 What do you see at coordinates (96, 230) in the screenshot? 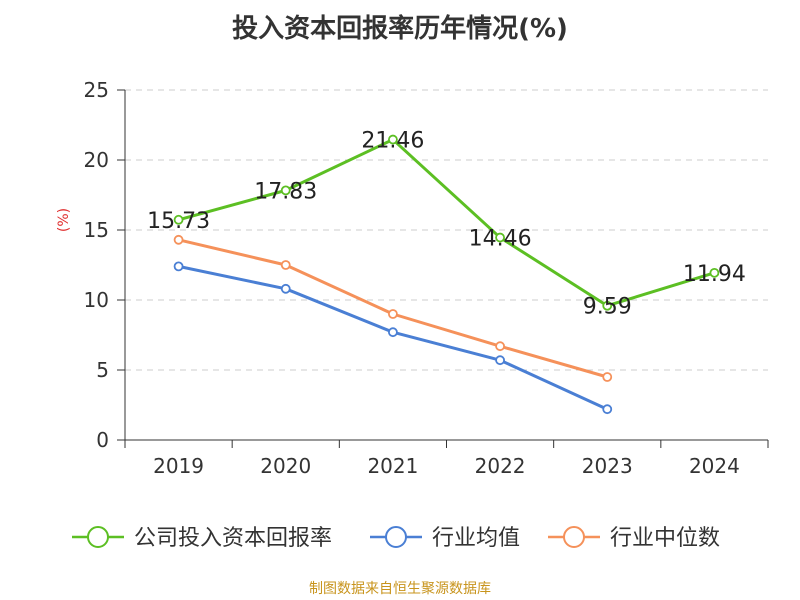
I see `y-tick-label: 15` at bounding box center [96, 230].